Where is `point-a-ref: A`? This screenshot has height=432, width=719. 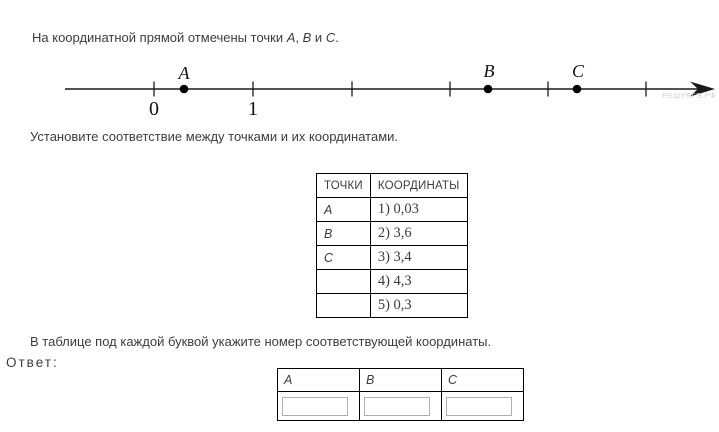
point-a-ref: A is located at coordinates (291, 37).